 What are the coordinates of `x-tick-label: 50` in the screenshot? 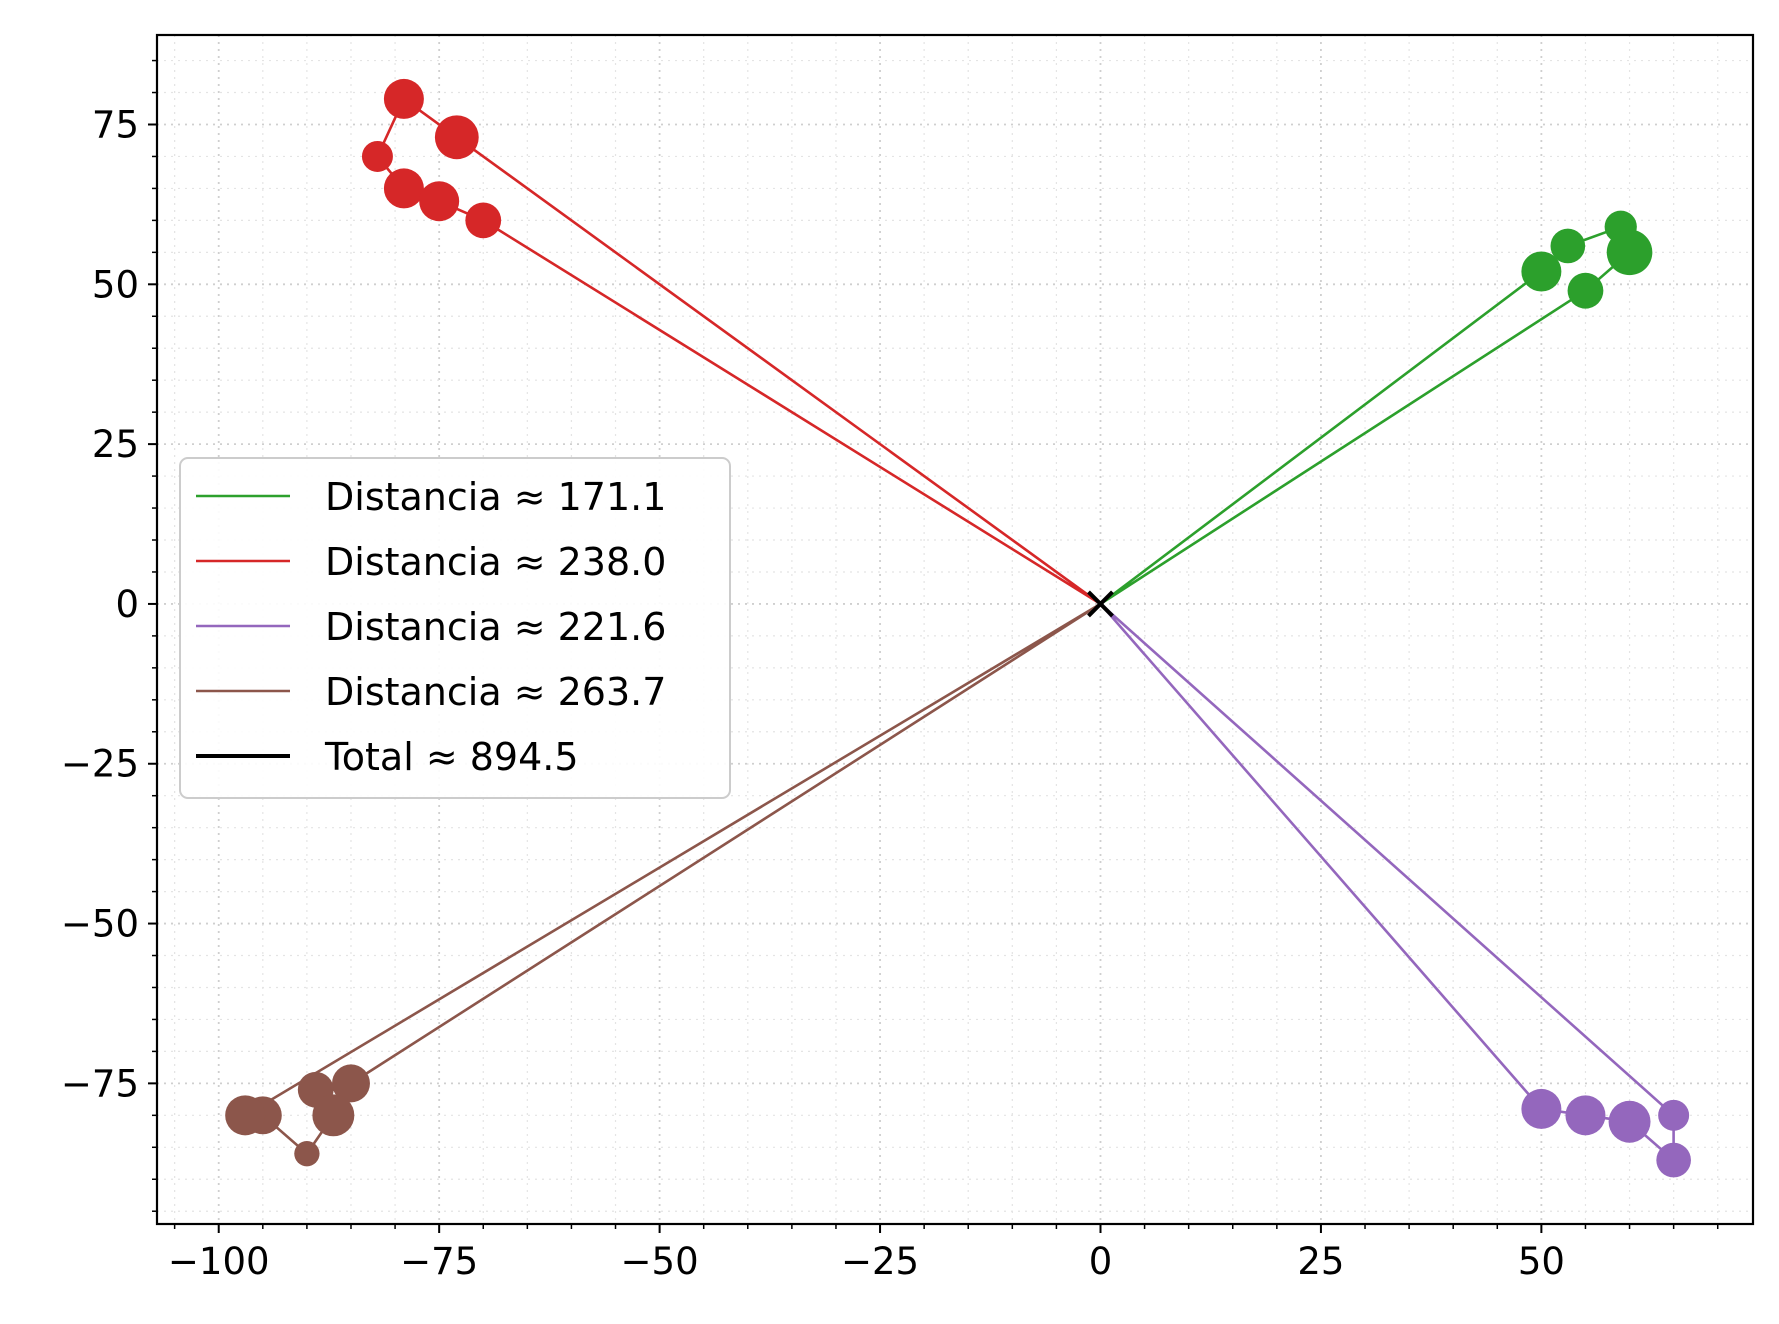 It's located at (1541, 1261).